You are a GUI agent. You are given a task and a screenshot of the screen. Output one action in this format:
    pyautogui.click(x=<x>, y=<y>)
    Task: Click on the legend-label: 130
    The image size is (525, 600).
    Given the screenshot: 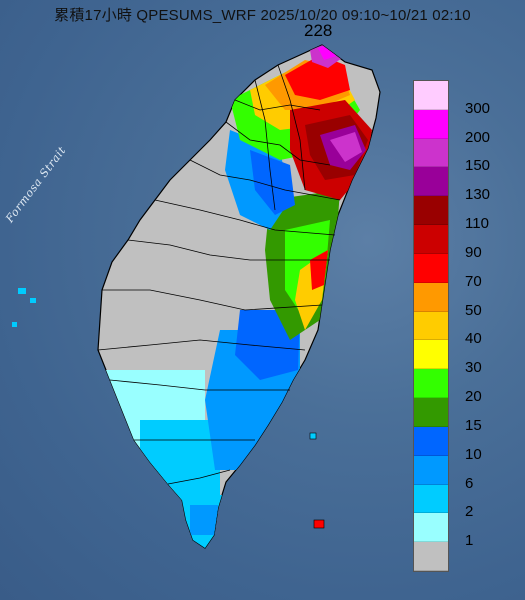 What is the action you would take?
    pyautogui.click(x=478, y=195)
    